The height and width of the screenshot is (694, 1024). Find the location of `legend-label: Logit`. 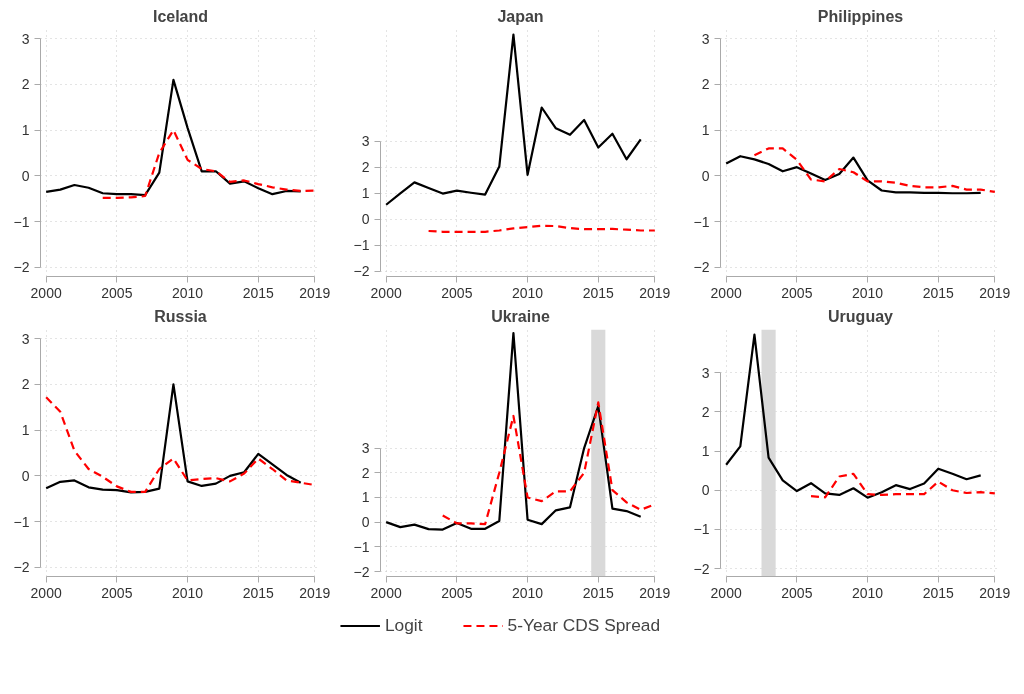

legend-label: Logit is located at coordinates (403, 625).